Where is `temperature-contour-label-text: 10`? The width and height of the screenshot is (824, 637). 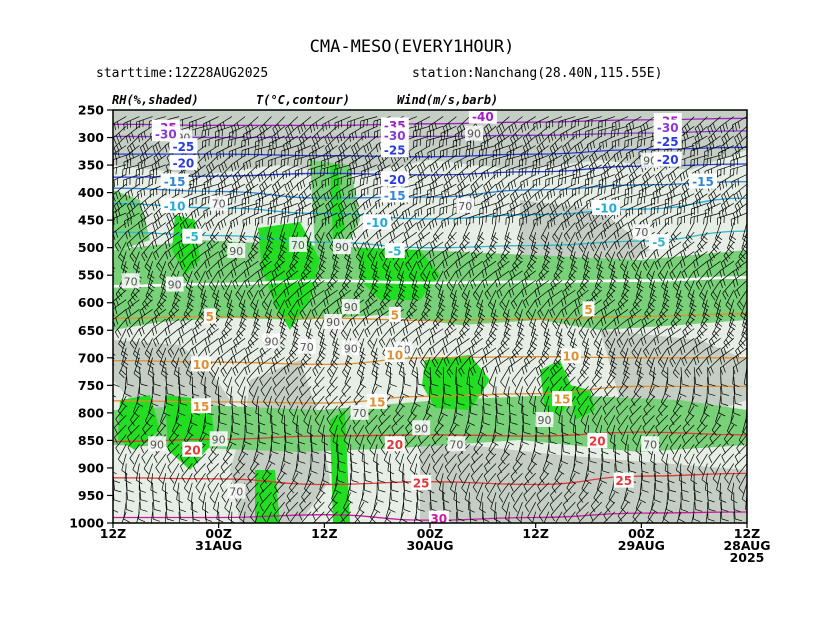
temperature-contour-label-text: 10 is located at coordinates (571, 357).